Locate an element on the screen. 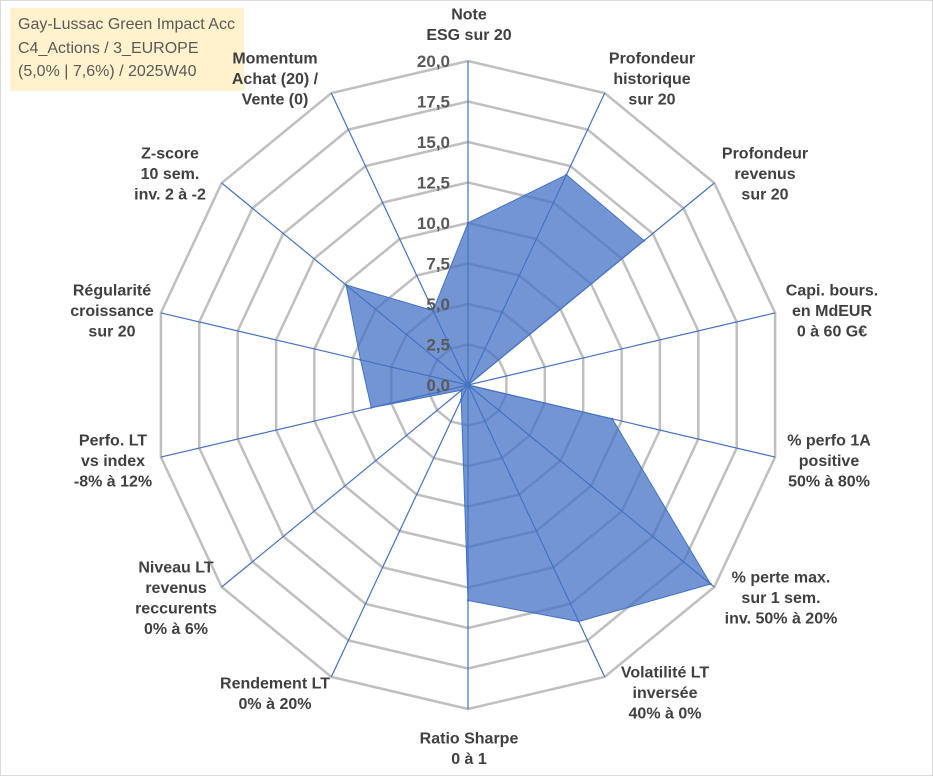 The image size is (933, 776). axis-label: Capi. bours. en MdEUR 0 à 60 G€ is located at coordinates (832, 312).